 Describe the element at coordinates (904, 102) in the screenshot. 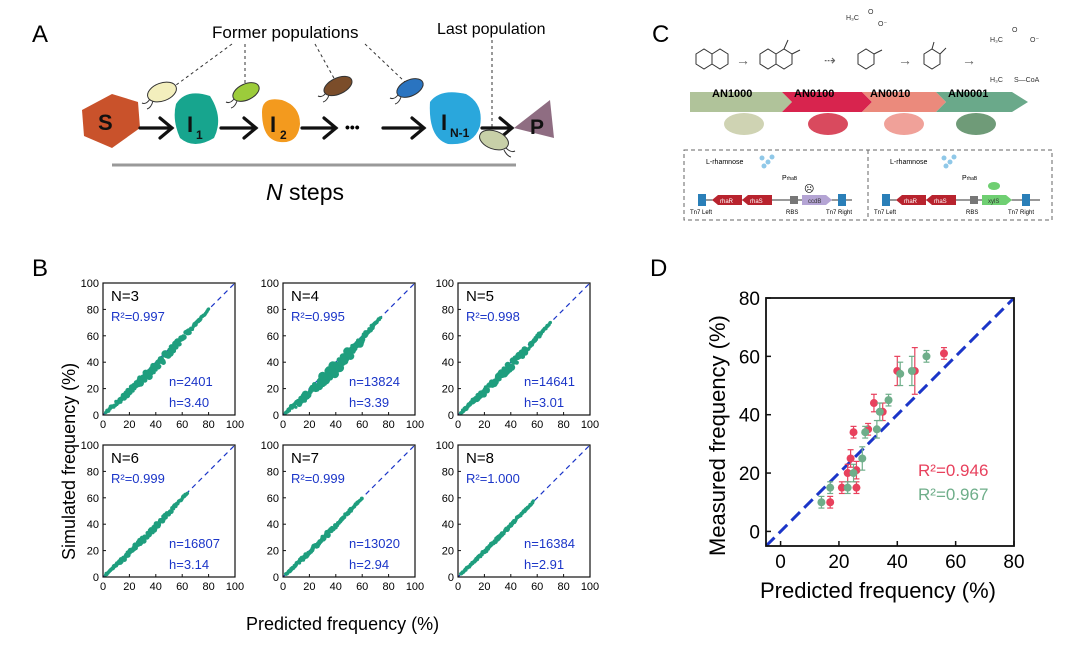

I see `strain-arrow-an0010` at that location.